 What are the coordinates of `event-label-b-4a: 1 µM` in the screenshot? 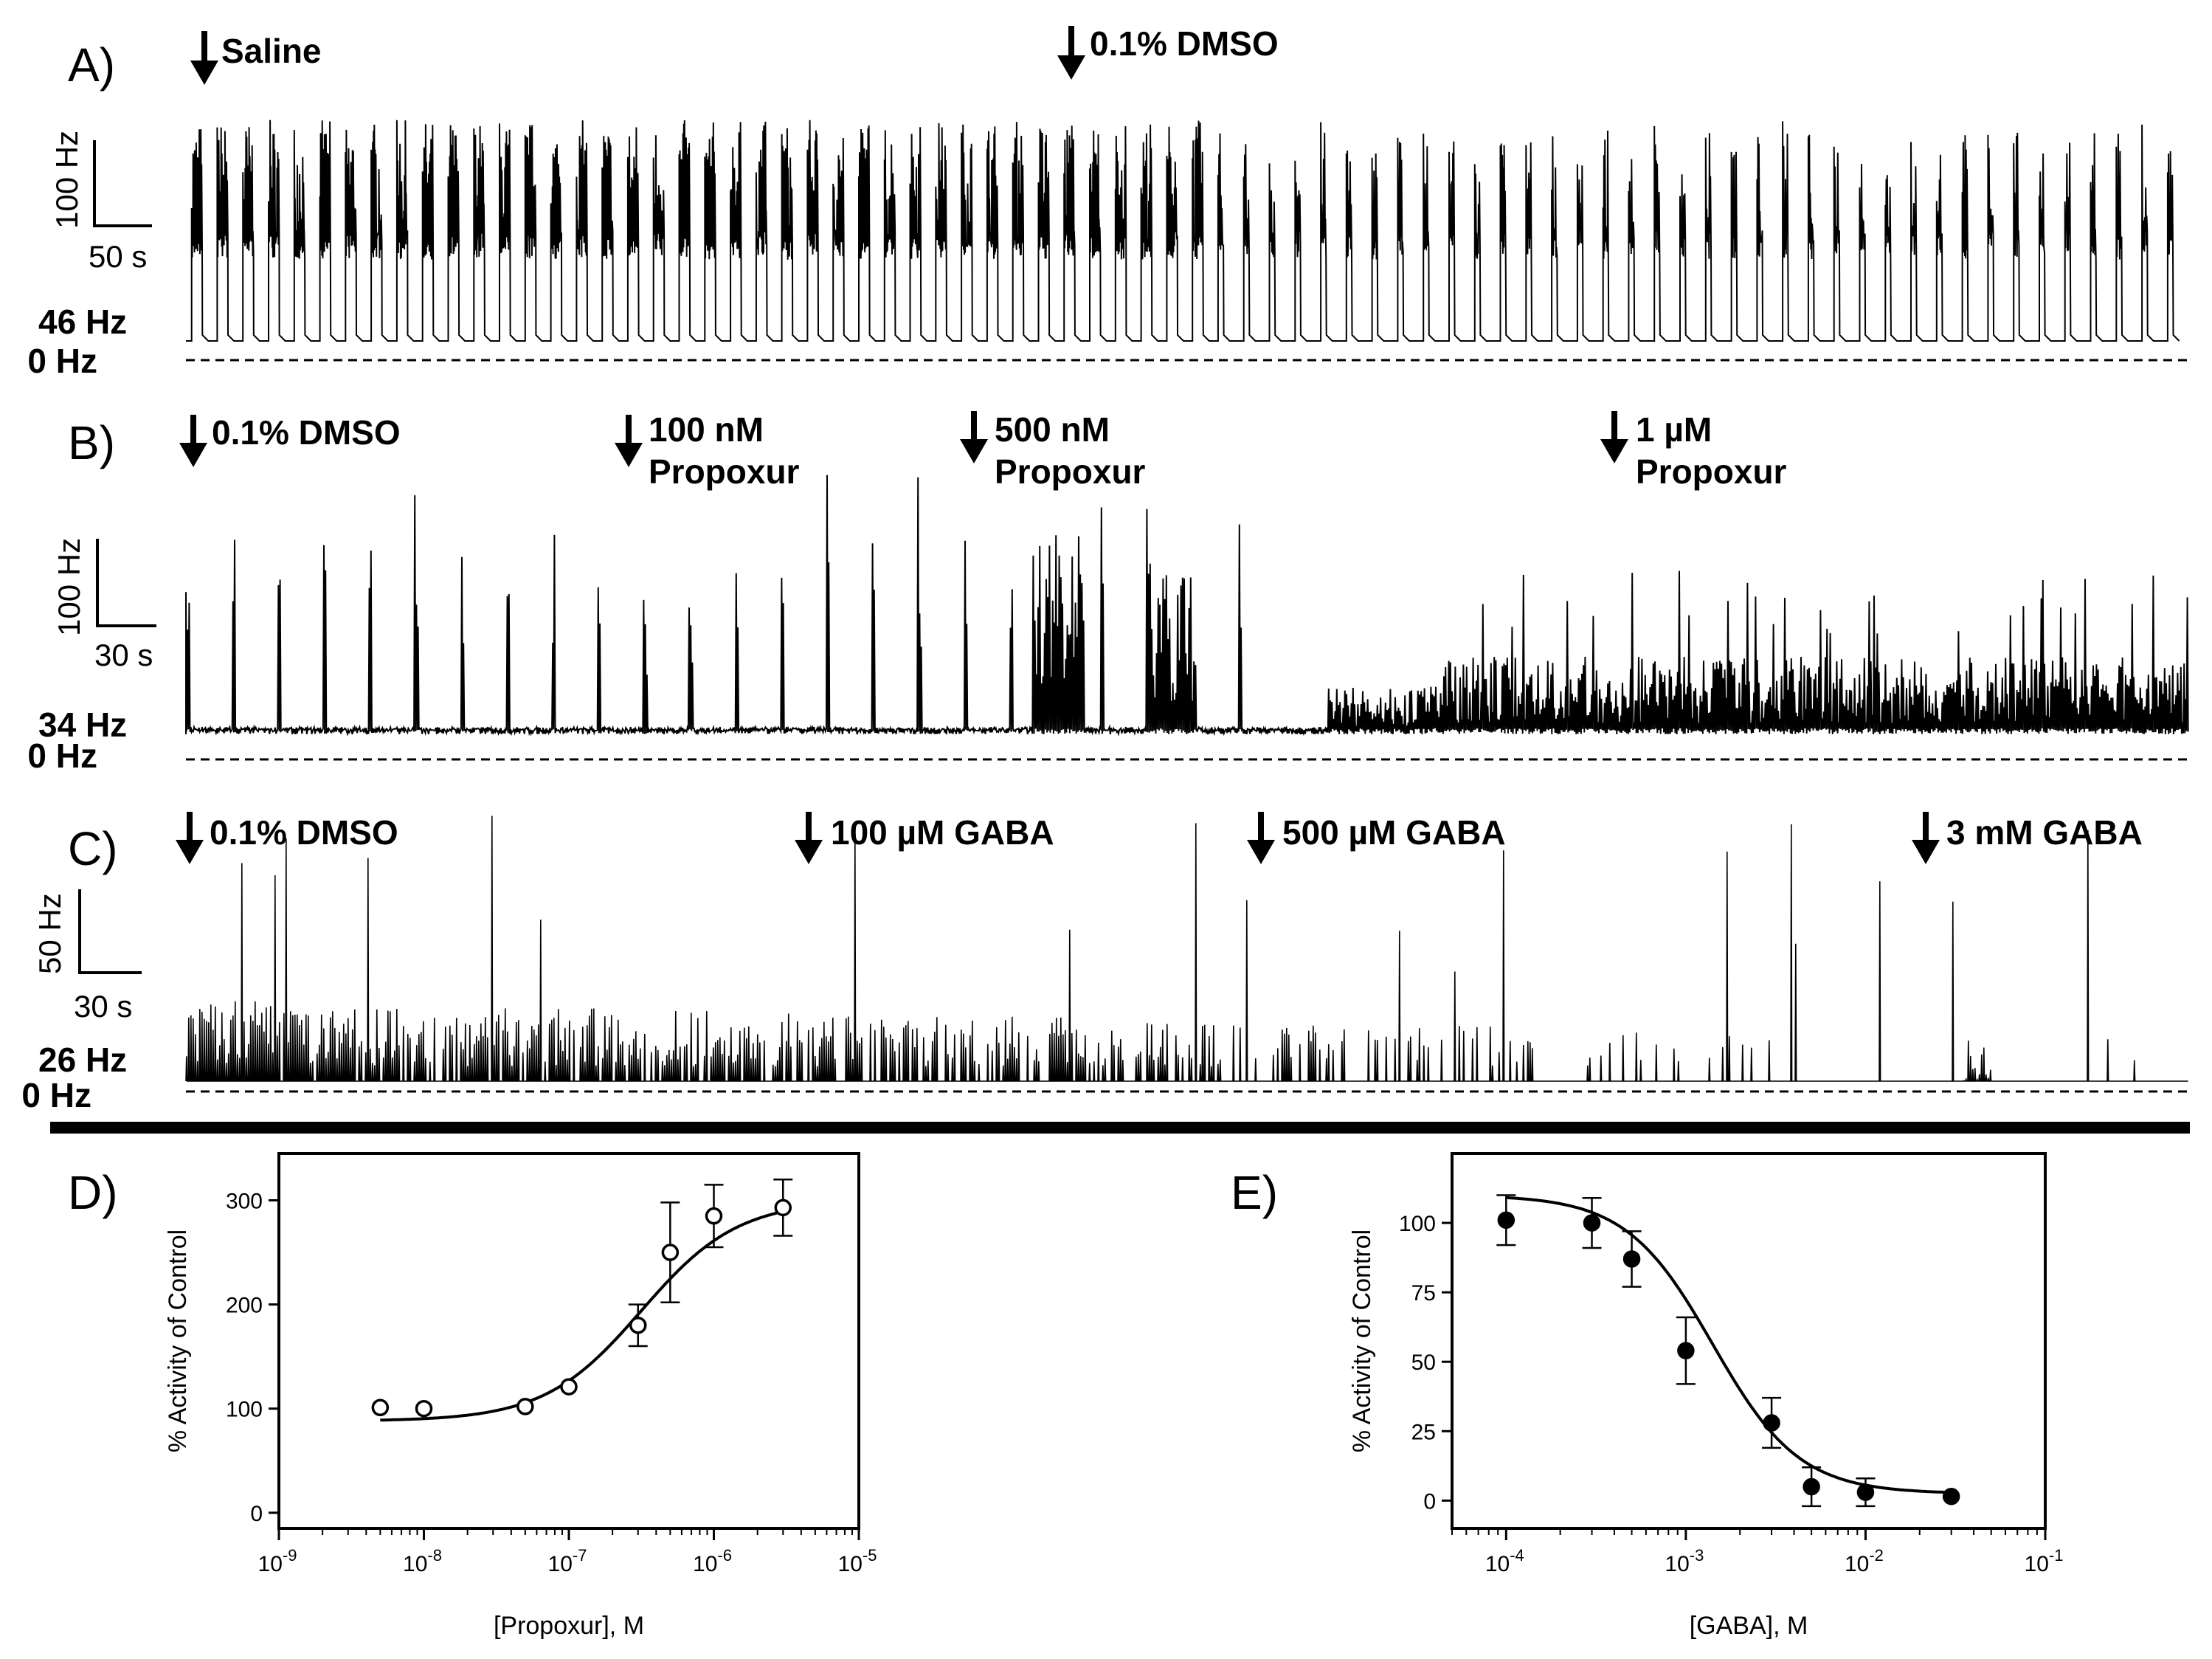 It's located at (1674, 429).